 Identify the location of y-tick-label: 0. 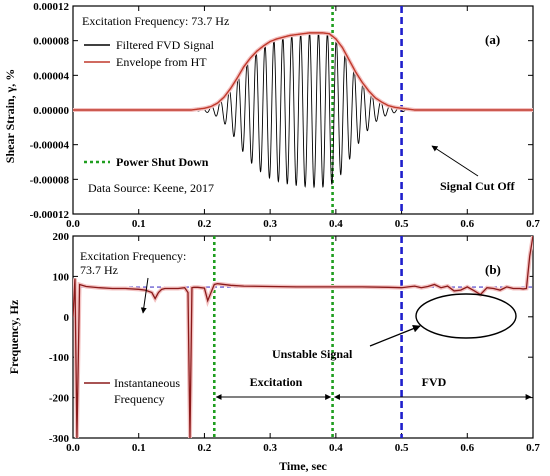
(67, 318).